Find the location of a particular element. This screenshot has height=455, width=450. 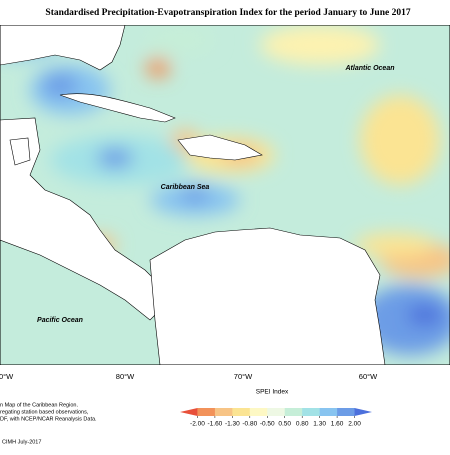

legend-tick-label: 0.80 is located at coordinates (302, 424).